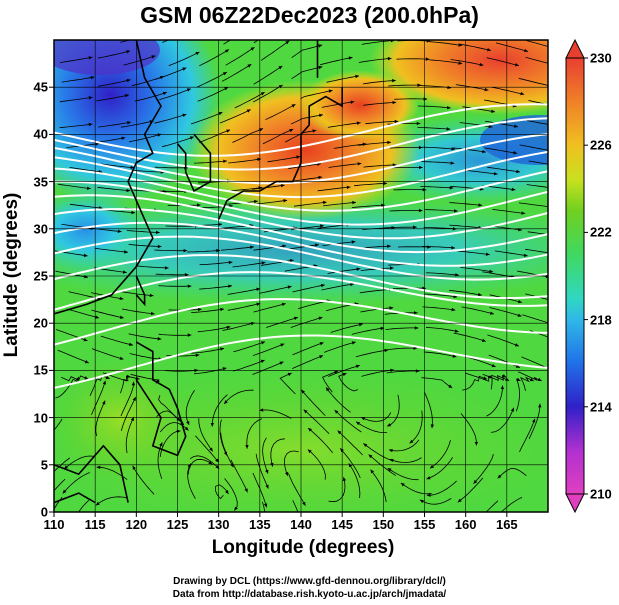 The image size is (619, 605). What do you see at coordinates (465, 524) in the screenshot?
I see `x-tick-label: 160` at bounding box center [465, 524].